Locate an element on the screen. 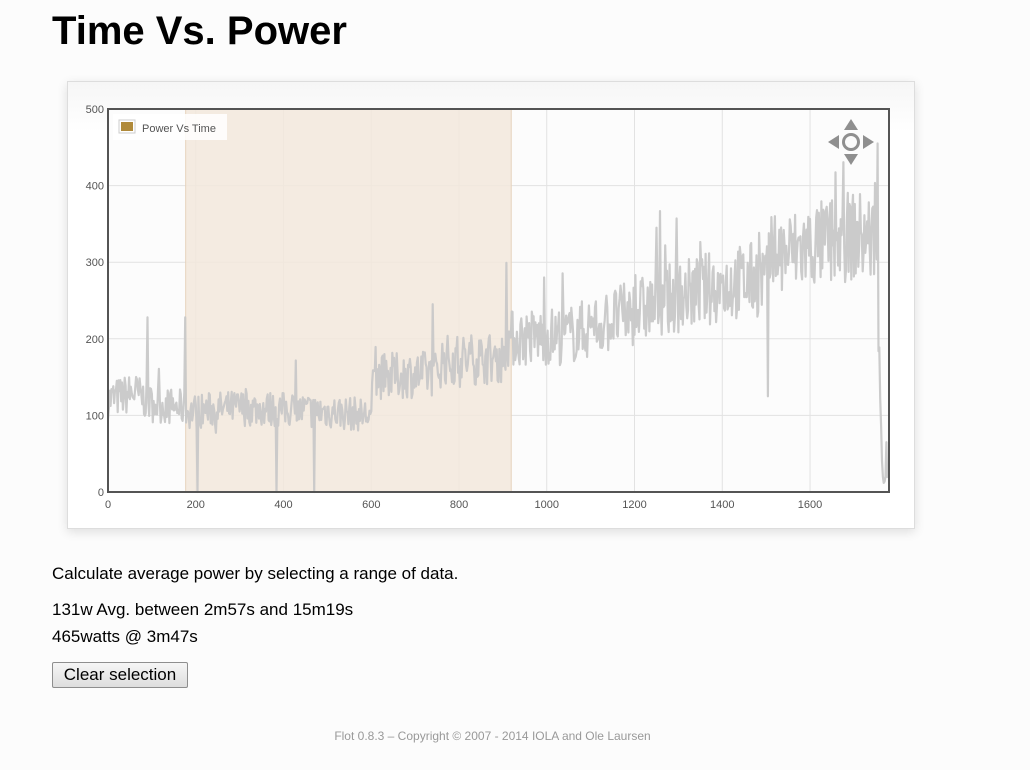  x-tick-label: 1600 is located at coordinates (810, 505).